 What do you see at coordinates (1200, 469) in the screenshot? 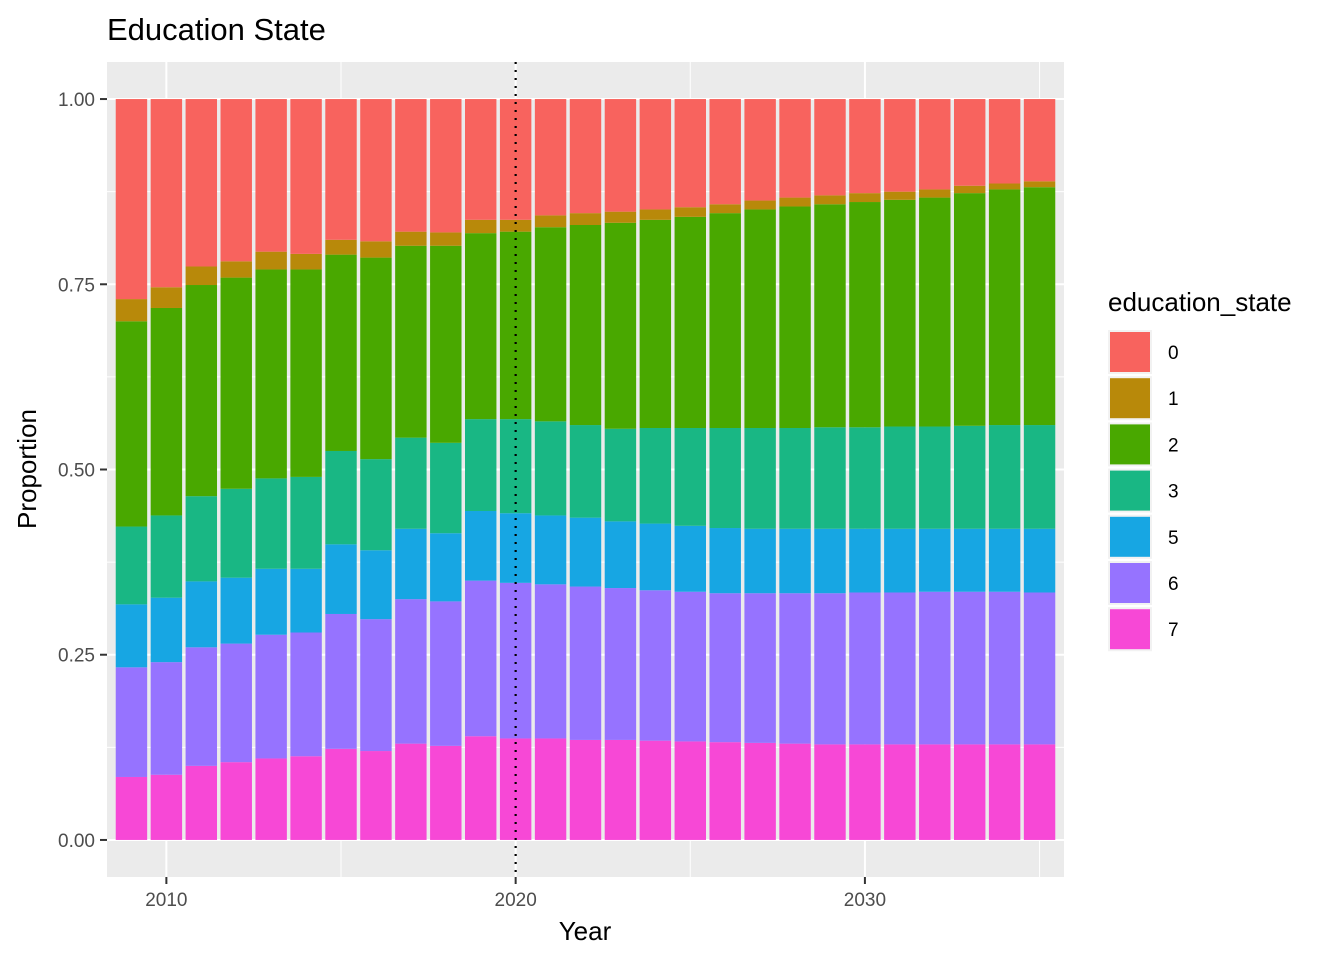
I see `legend: education_state 0 1 2 3 5 6 7` at bounding box center [1200, 469].